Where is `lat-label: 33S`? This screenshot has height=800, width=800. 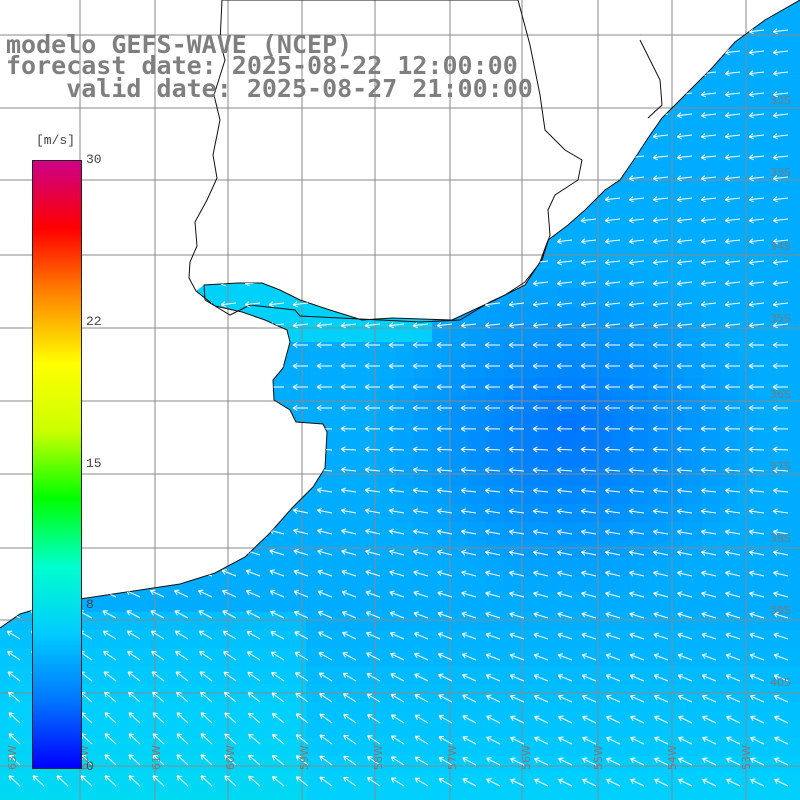
lat-label: 33S is located at coordinates (780, 172).